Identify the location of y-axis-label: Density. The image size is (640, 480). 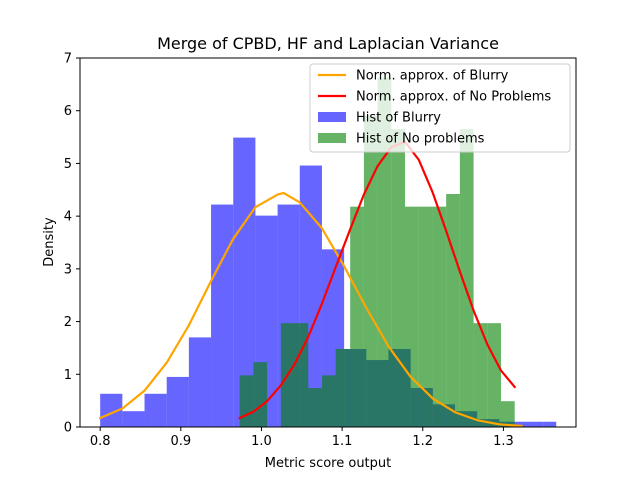
(49, 242).